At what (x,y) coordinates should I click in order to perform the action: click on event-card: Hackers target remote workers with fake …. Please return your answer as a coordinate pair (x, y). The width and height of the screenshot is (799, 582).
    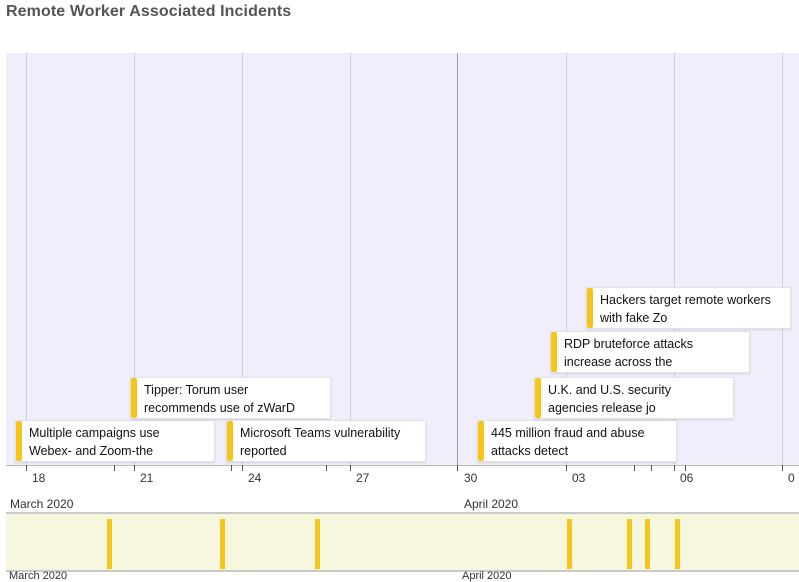
    Looking at the image, I should click on (688, 308).